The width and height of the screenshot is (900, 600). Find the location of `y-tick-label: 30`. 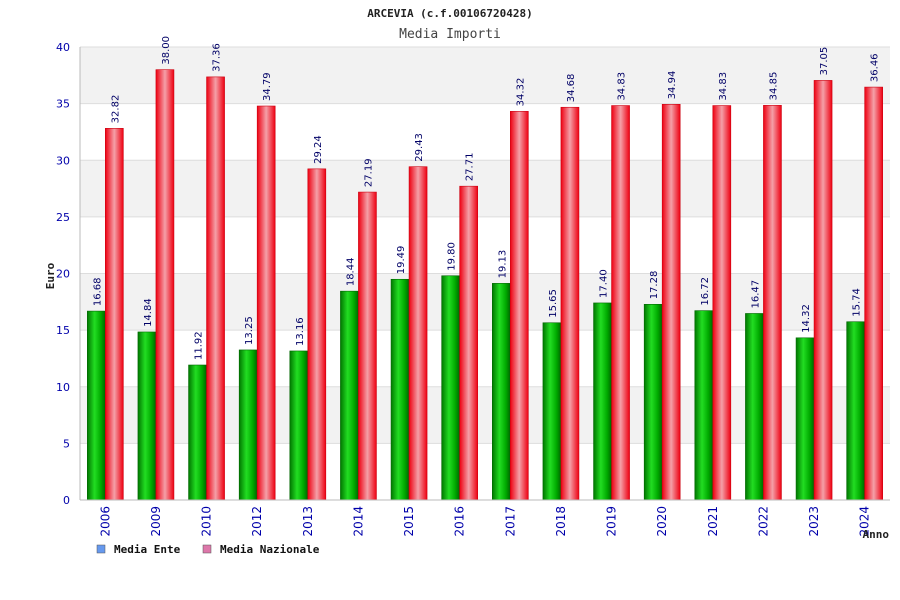

y-tick-label: 30 is located at coordinates (63, 160).